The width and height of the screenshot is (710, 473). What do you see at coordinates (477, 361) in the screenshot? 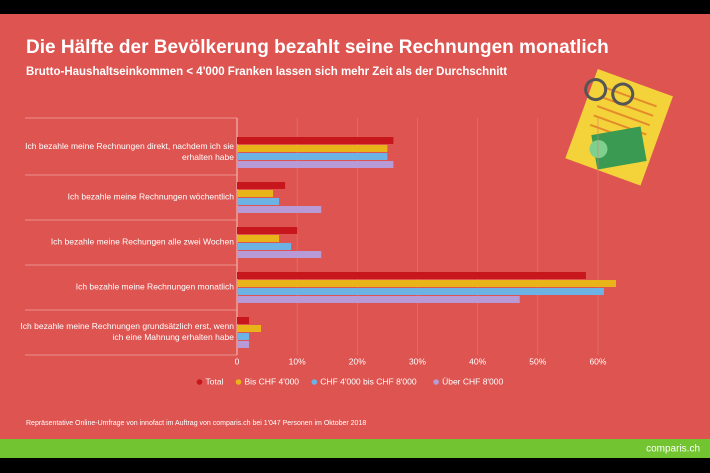
I see `x-tick-label: 40%` at bounding box center [477, 361].